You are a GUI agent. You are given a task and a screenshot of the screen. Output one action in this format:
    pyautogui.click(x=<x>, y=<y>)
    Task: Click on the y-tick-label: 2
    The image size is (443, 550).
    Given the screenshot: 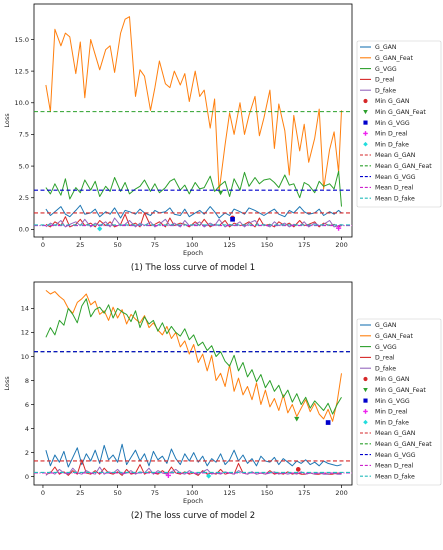 What is the action you would take?
    pyautogui.click(x=27, y=453)
    